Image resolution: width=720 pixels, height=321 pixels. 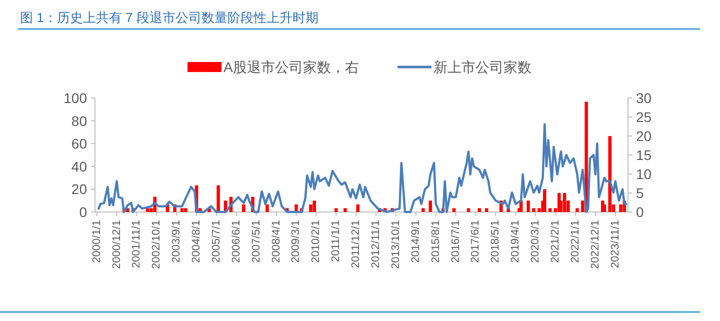 What do you see at coordinates (536, 241) in the screenshot?
I see `x-tick-label: 2020/3/1` at bounding box center [536, 241].